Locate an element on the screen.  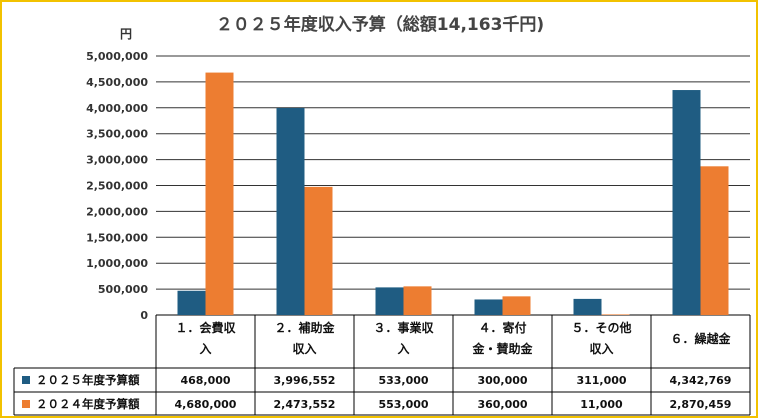
y-tick-label: 1,000,000 is located at coordinates (117, 263).